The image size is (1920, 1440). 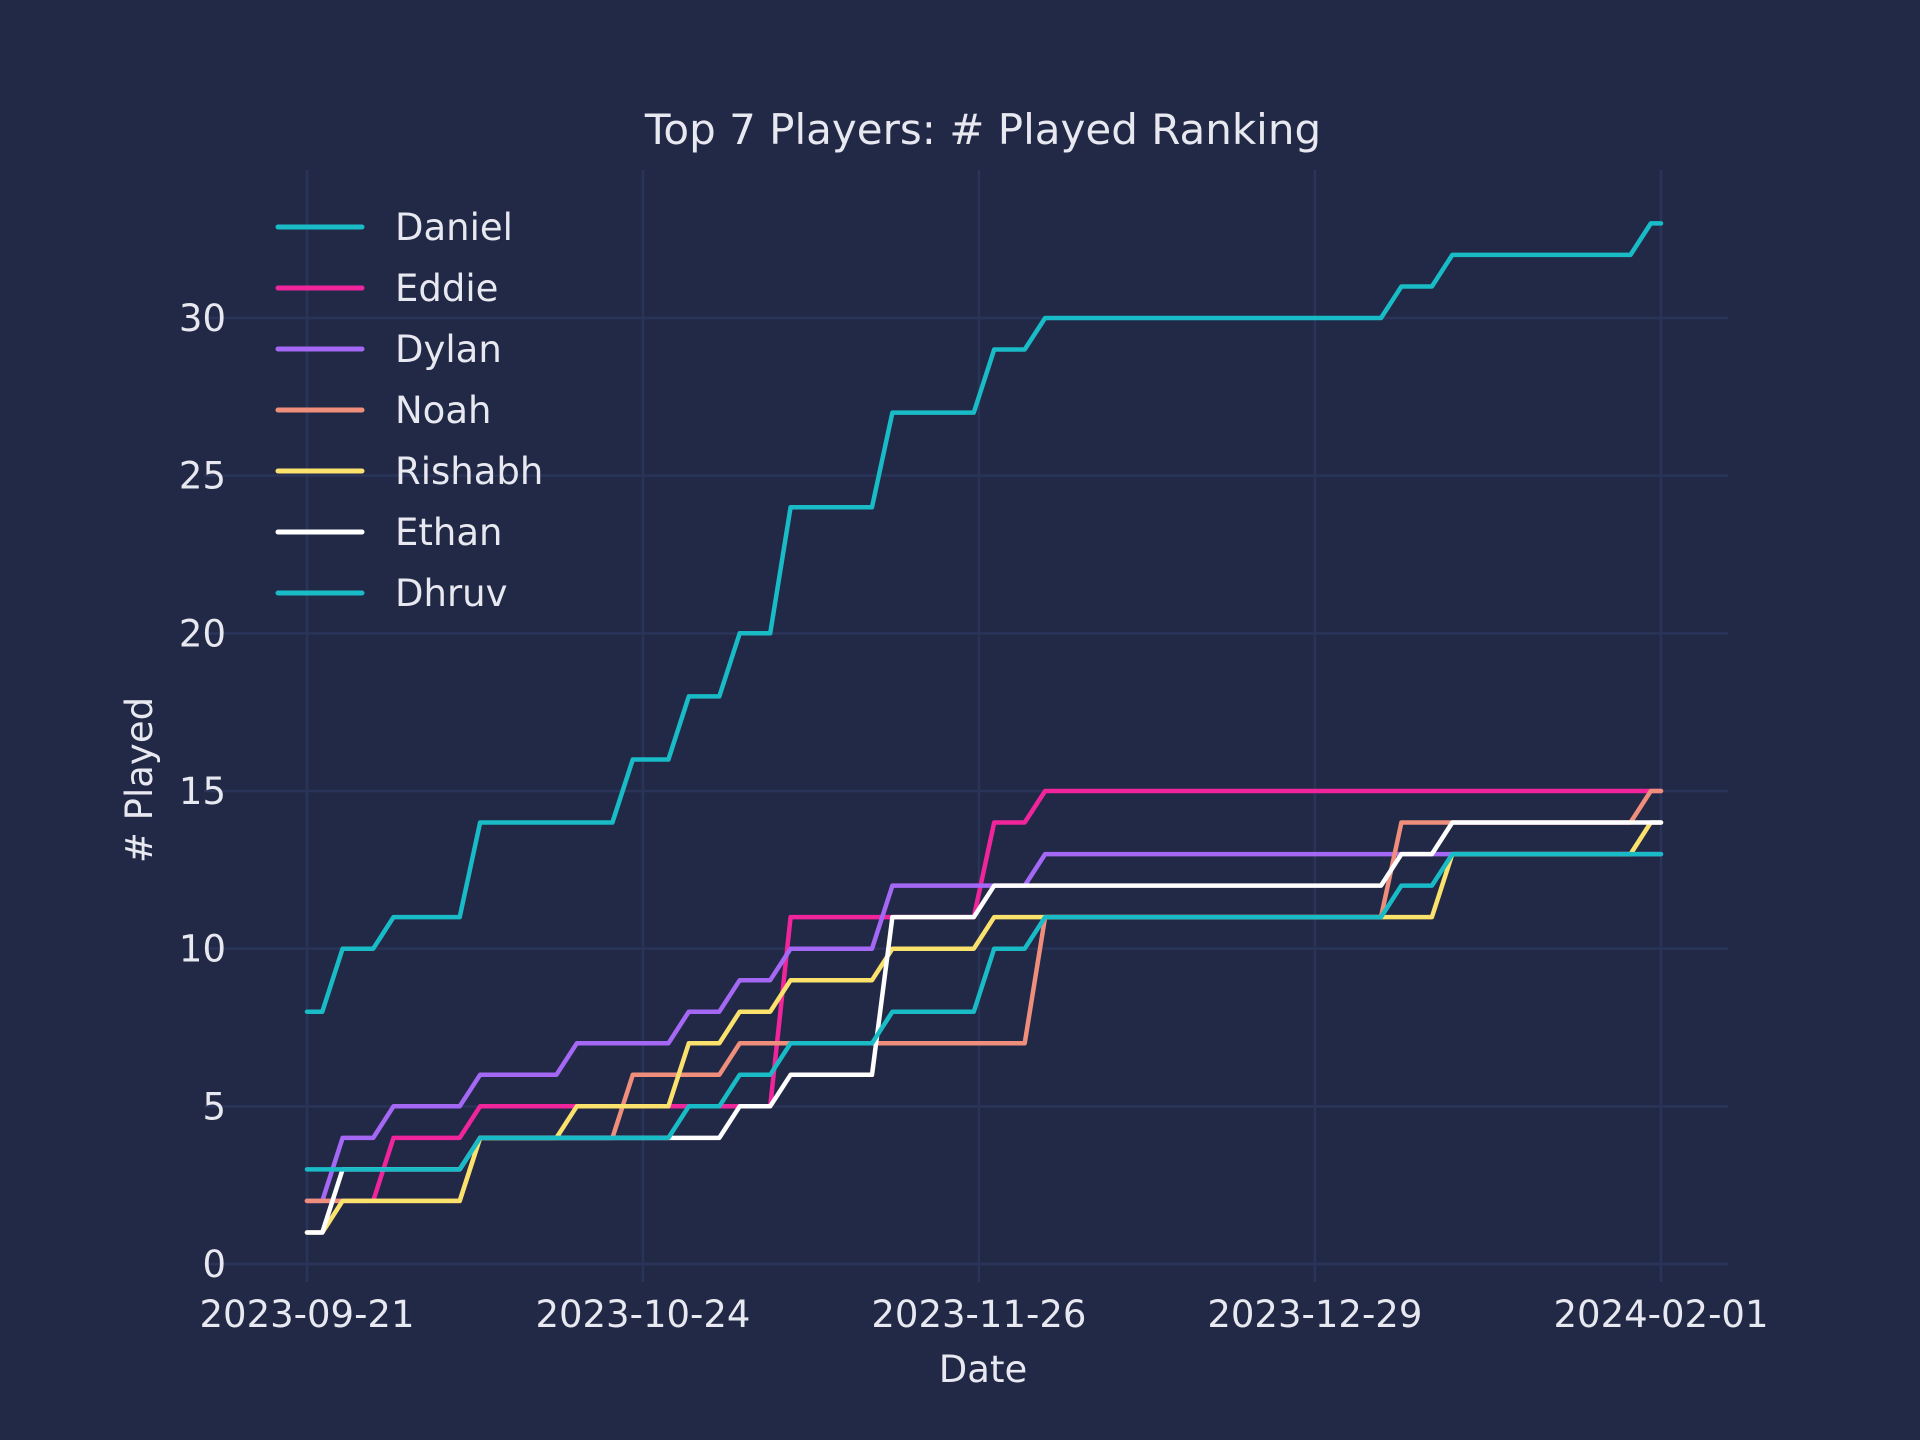 What do you see at coordinates (454, 227) in the screenshot?
I see `legend-label-daniel: Daniel` at bounding box center [454, 227].